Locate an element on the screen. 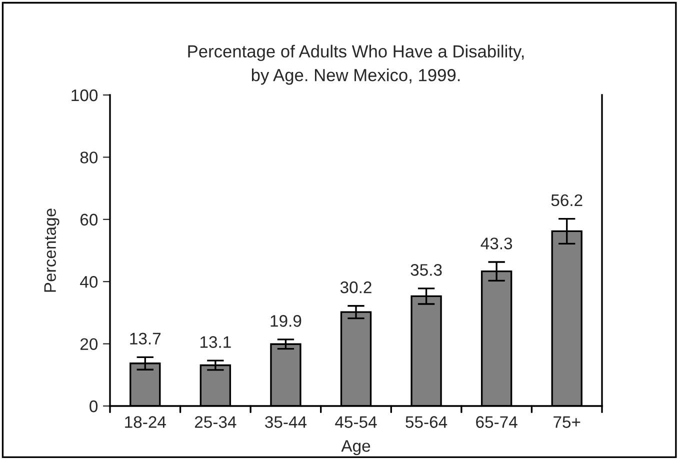 This screenshot has height=459, width=680. x-tick-label: 25-34 is located at coordinates (215, 422).